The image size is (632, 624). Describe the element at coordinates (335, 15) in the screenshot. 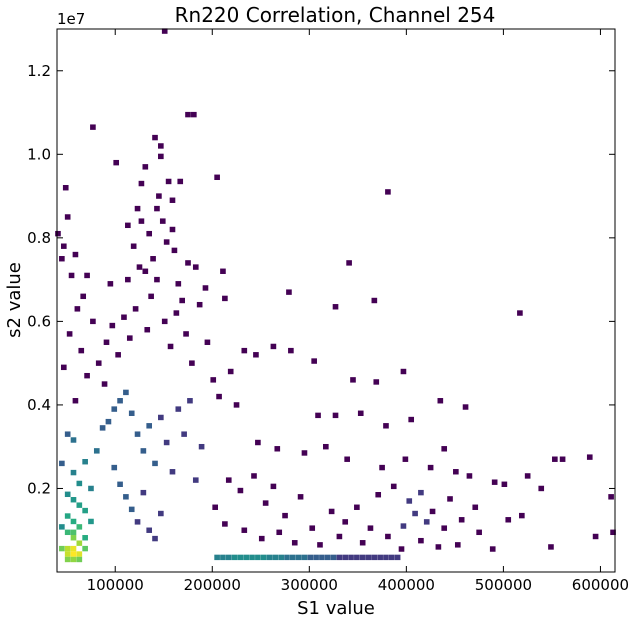

I see `chart-title: Rn220 Correlation, Channel 254` at that location.